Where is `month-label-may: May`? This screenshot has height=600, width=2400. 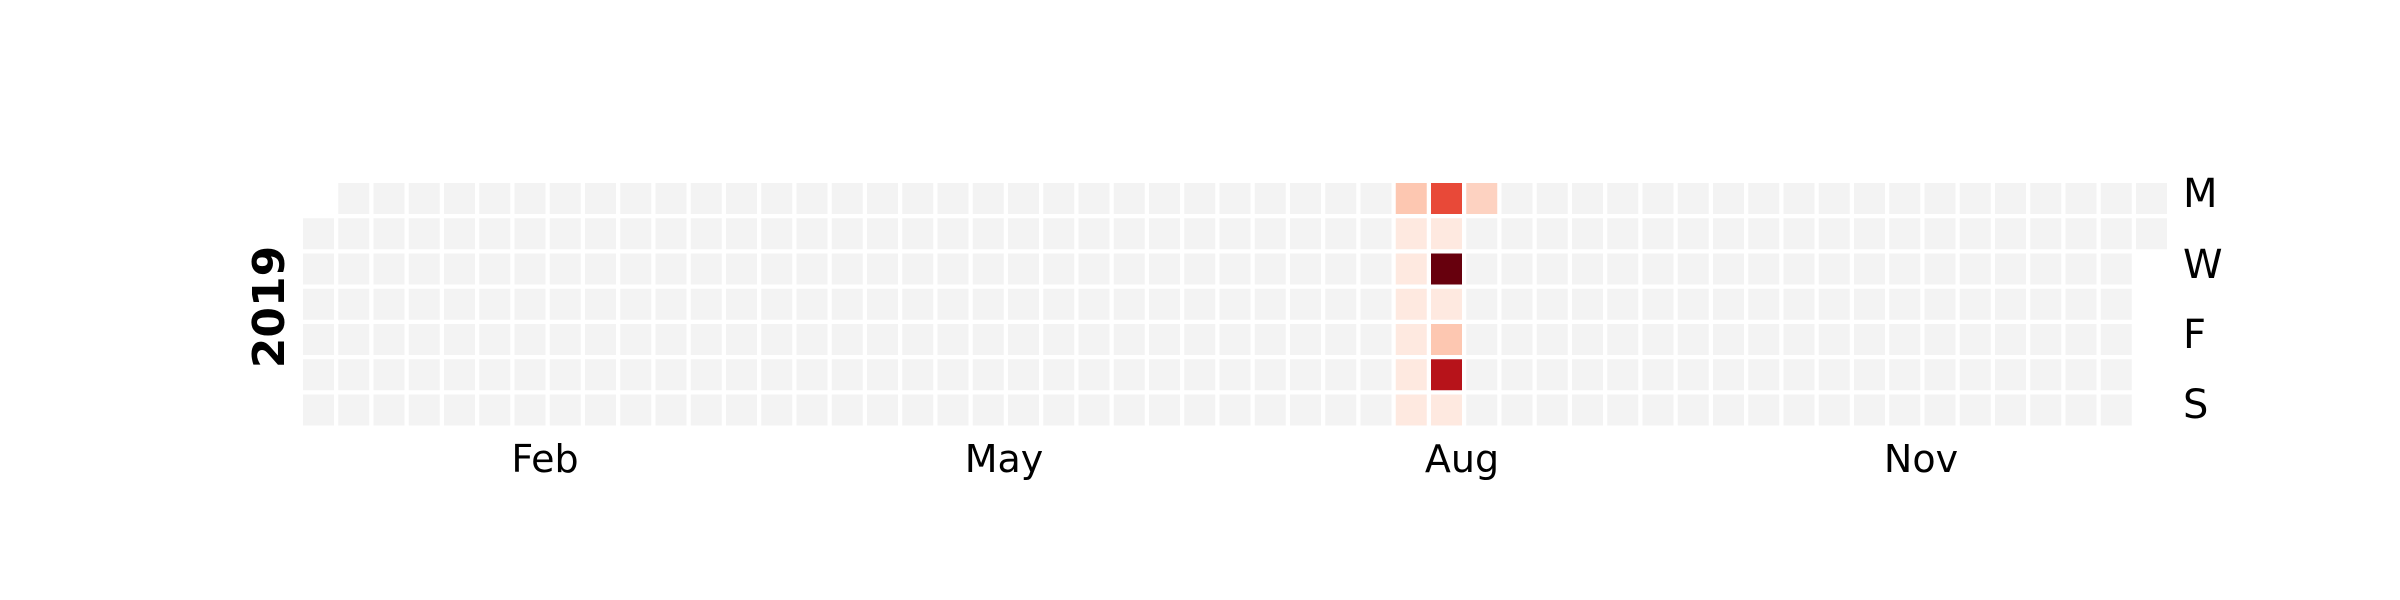 month-label-may: May is located at coordinates (1004, 459).